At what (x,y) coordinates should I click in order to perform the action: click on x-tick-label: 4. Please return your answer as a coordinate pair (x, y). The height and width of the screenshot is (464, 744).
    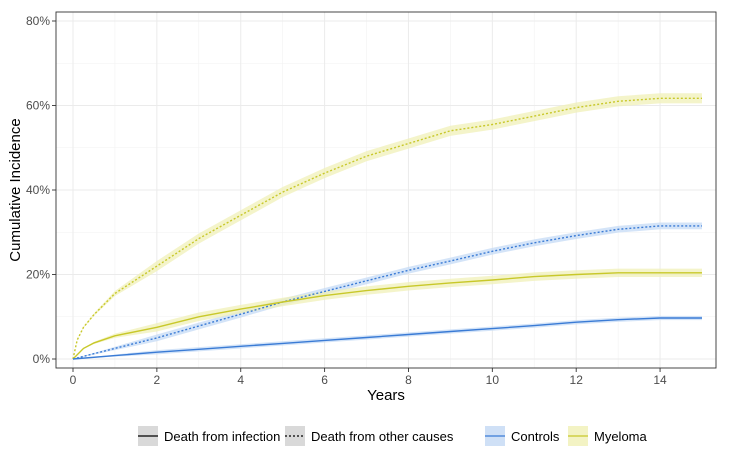
    Looking at the image, I should click on (240, 380).